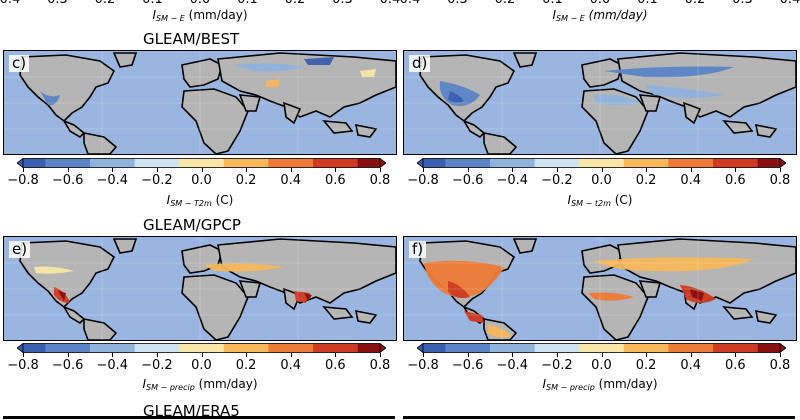 This screenshot has height=420, width=800. I want to click on map-f, so click(600, 288).